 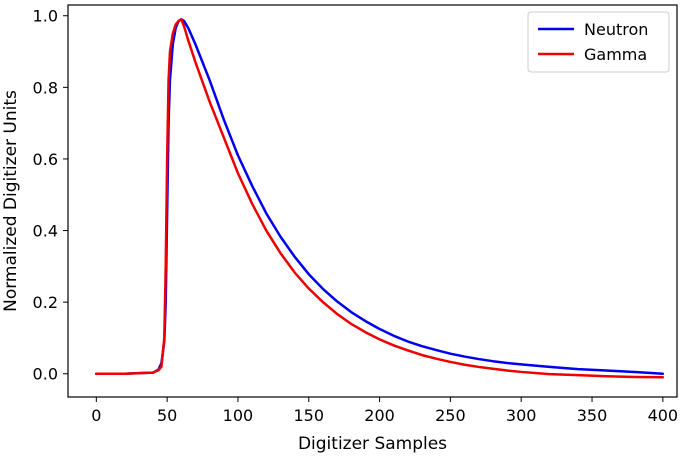 I want to click on legend: Neutron Gamma, so click(x=598, y=42).